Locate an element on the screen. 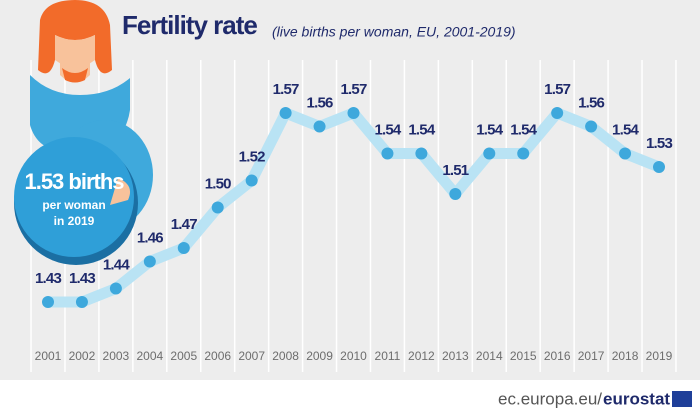  value-label: 1.52 is located at coordinates (252, 156).